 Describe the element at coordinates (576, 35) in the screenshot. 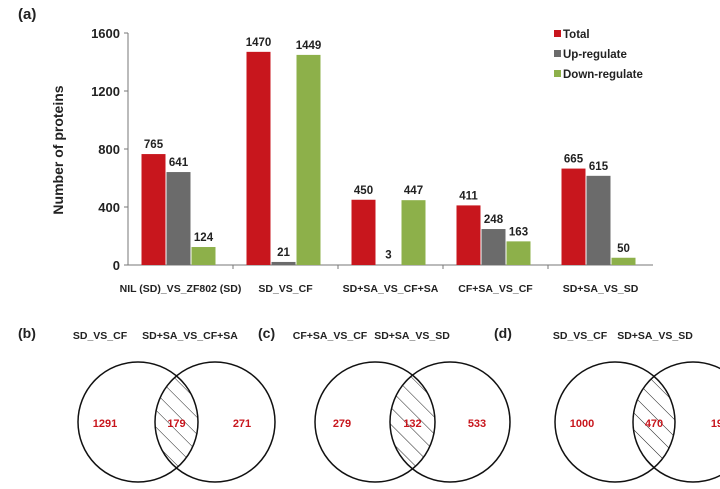

I see `legend-entry: Total` at that location.